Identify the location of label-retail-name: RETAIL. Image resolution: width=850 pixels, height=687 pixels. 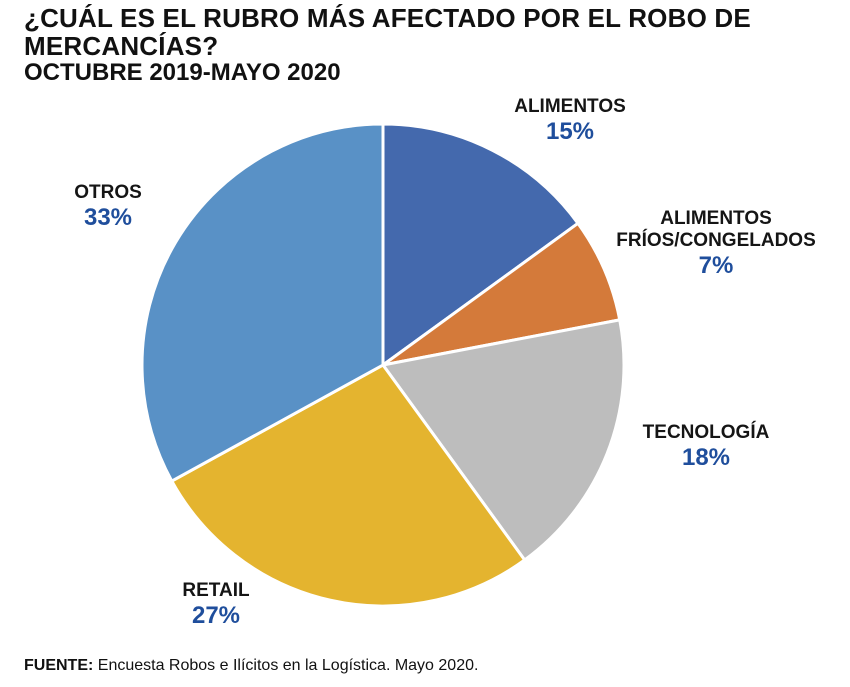
(216, 590).